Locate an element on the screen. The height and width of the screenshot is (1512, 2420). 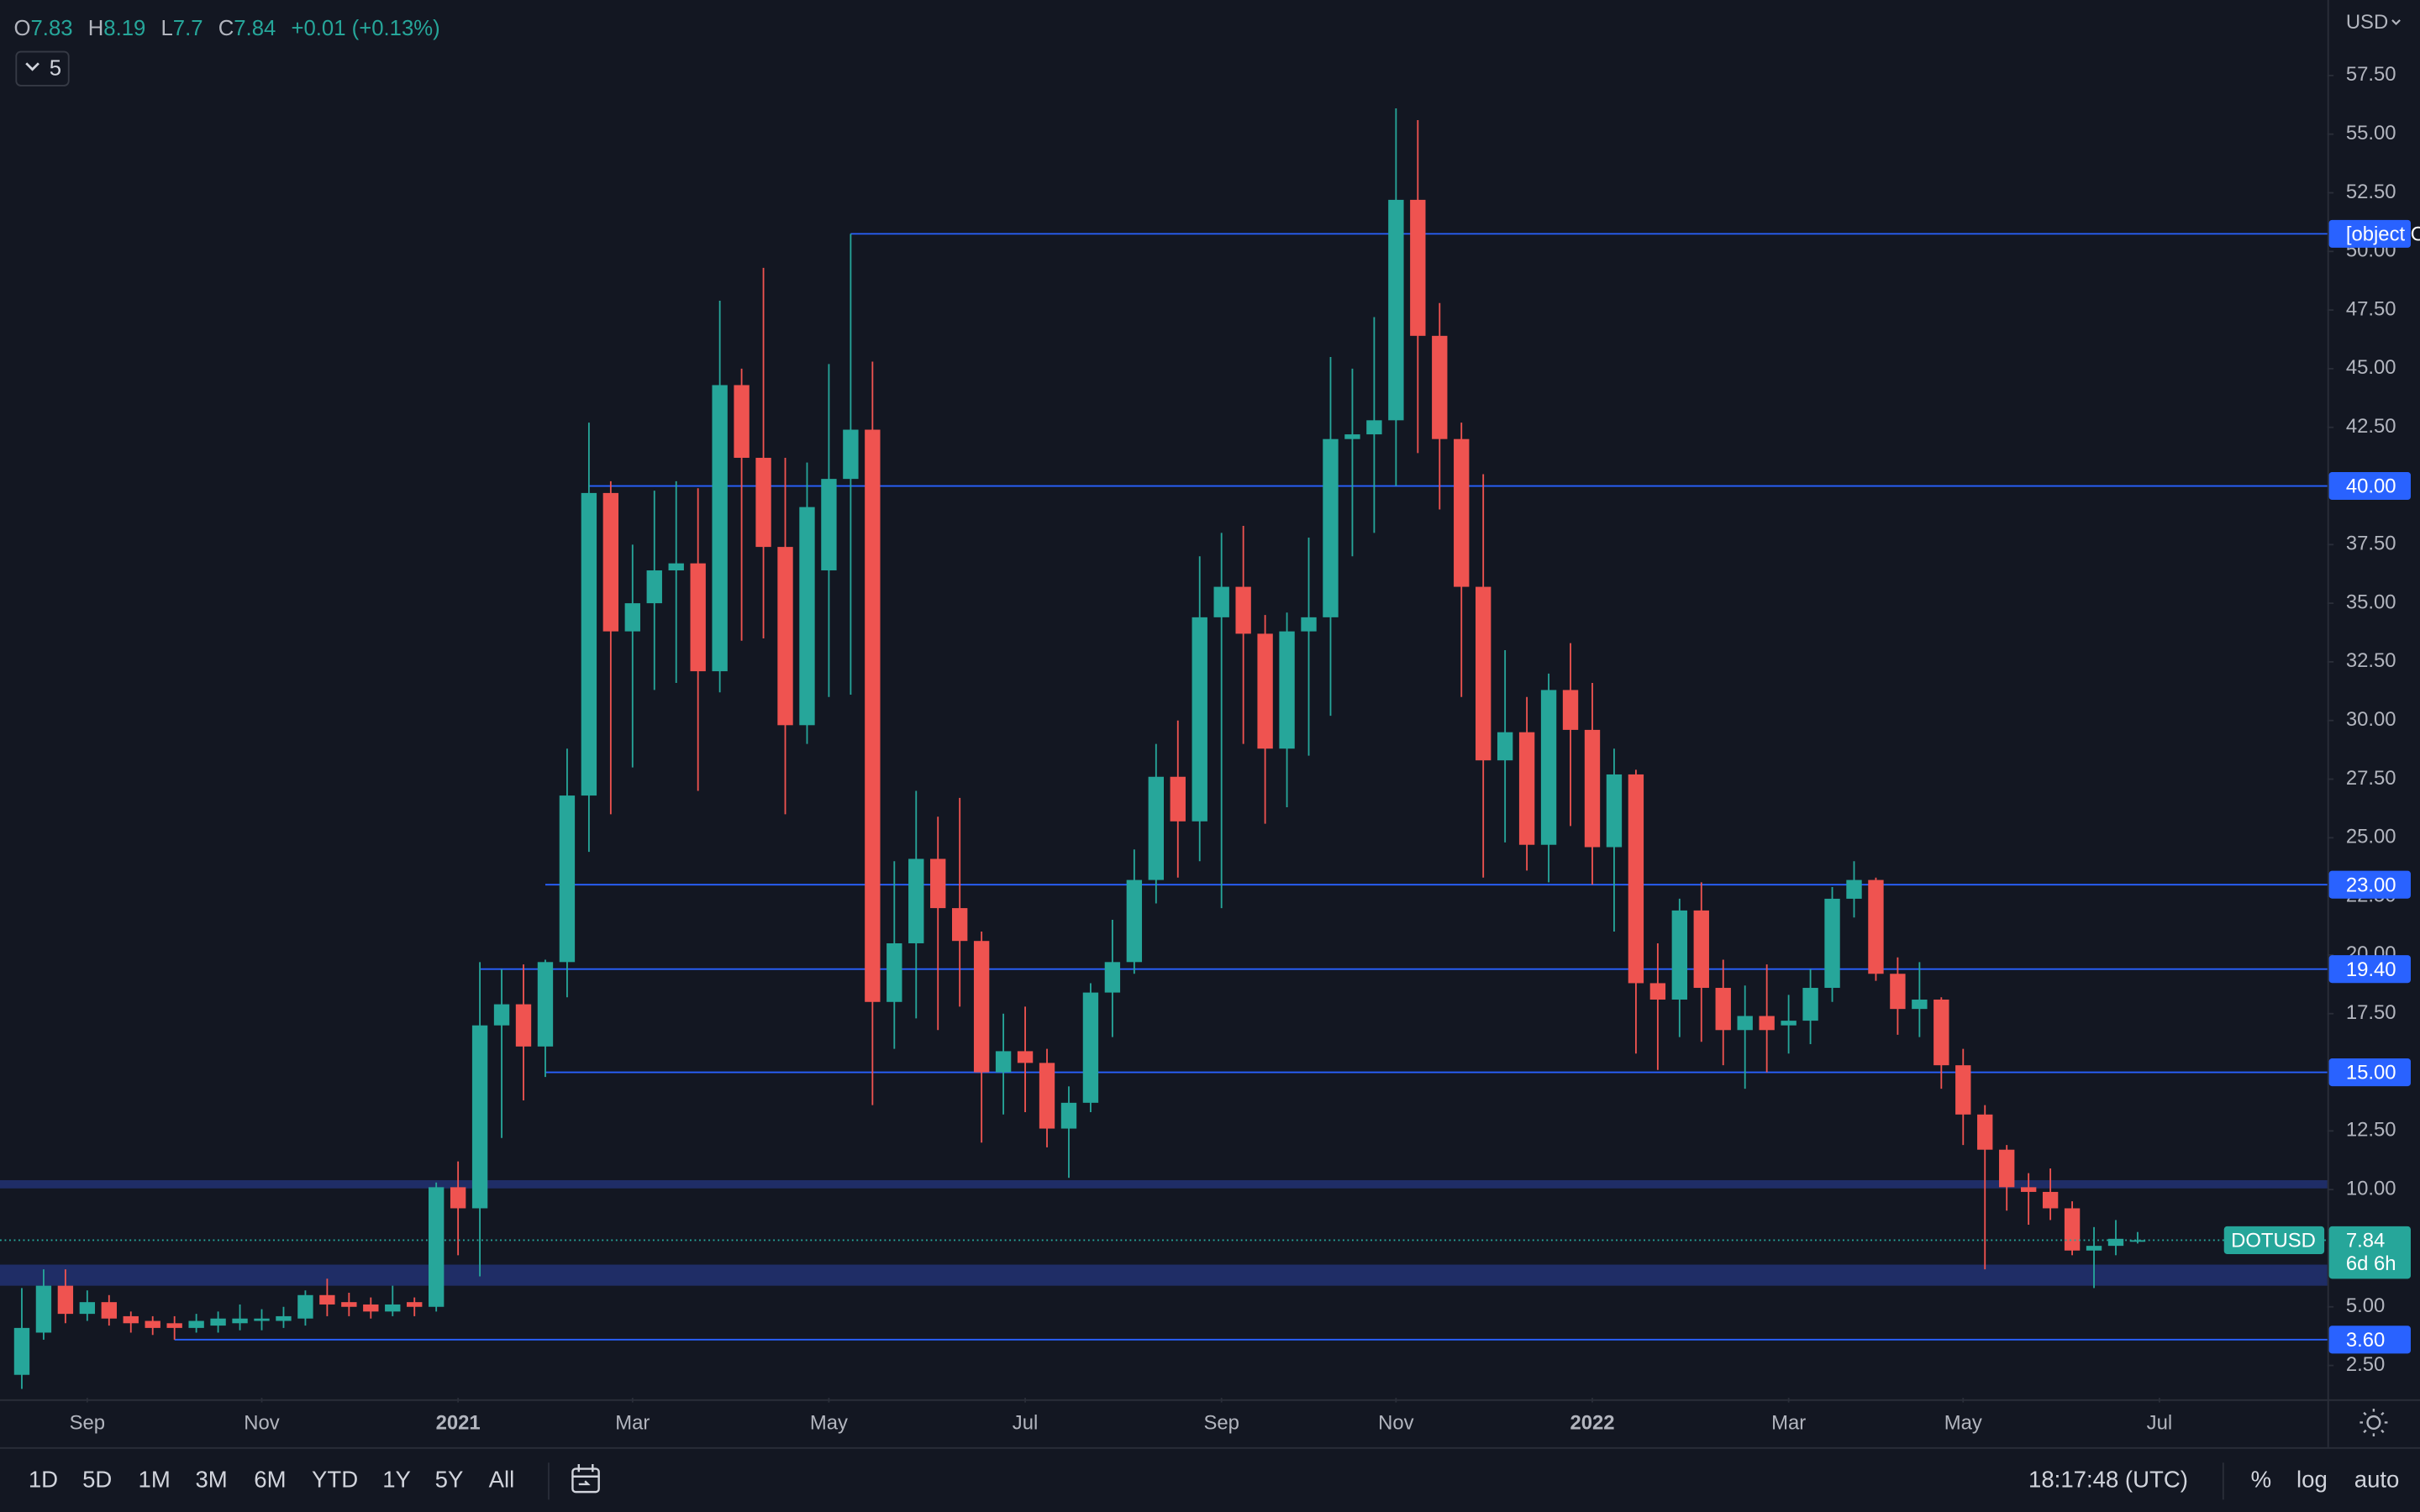
ohlc-header: O7.83 H8.19 L7.7 C7.84 +0.01 (+0.13%) is located at coordinates (227, 28).